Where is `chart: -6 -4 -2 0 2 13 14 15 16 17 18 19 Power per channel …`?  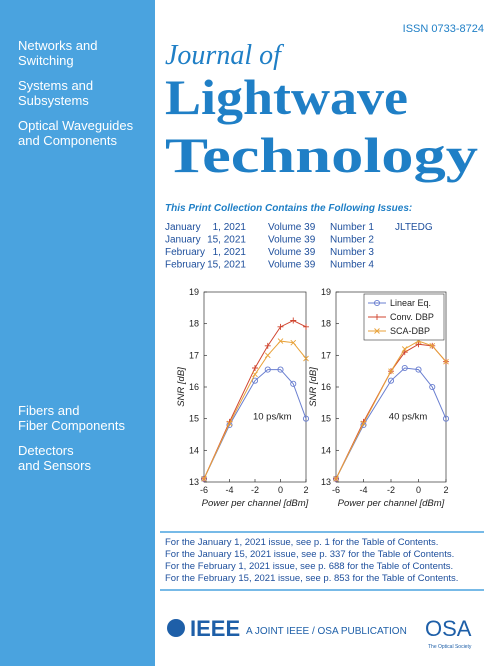 chart: -6 -4 -2 0 2 13 14 15 16 17 18 19 Power per channel … is located at coordinates (379, 398).